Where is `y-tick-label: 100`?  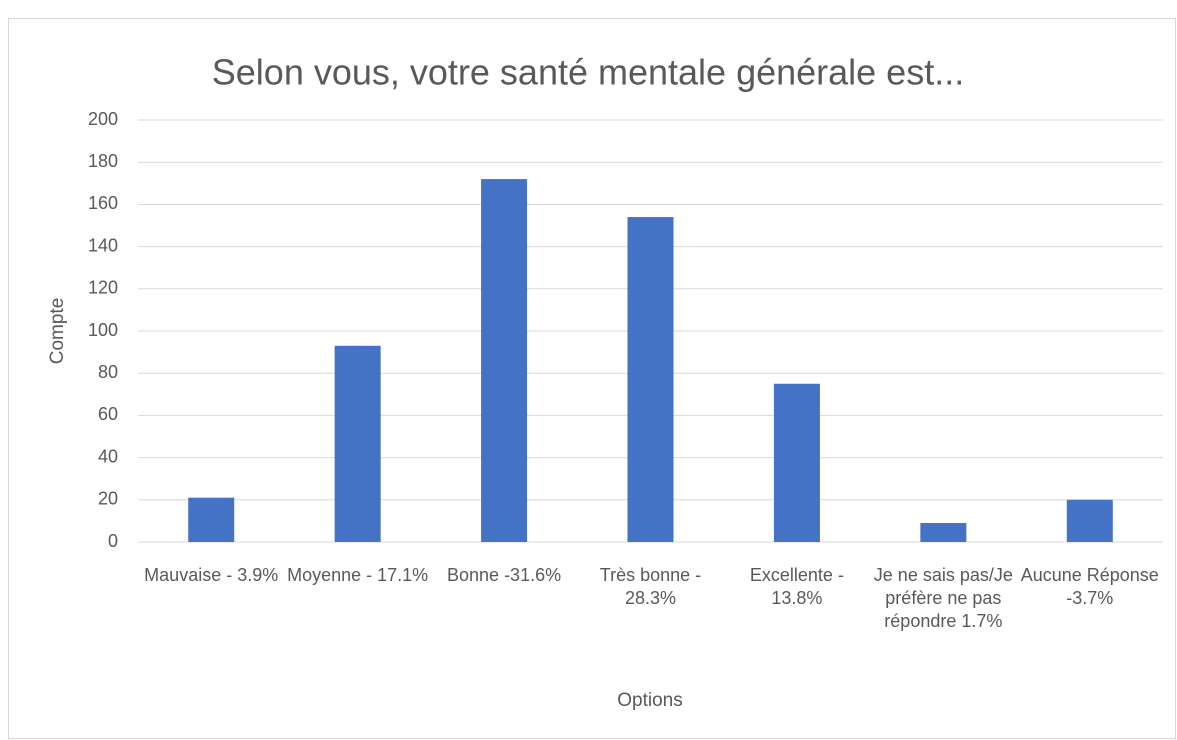
y-tick-label: 100 is located at coordinates (103, 330).